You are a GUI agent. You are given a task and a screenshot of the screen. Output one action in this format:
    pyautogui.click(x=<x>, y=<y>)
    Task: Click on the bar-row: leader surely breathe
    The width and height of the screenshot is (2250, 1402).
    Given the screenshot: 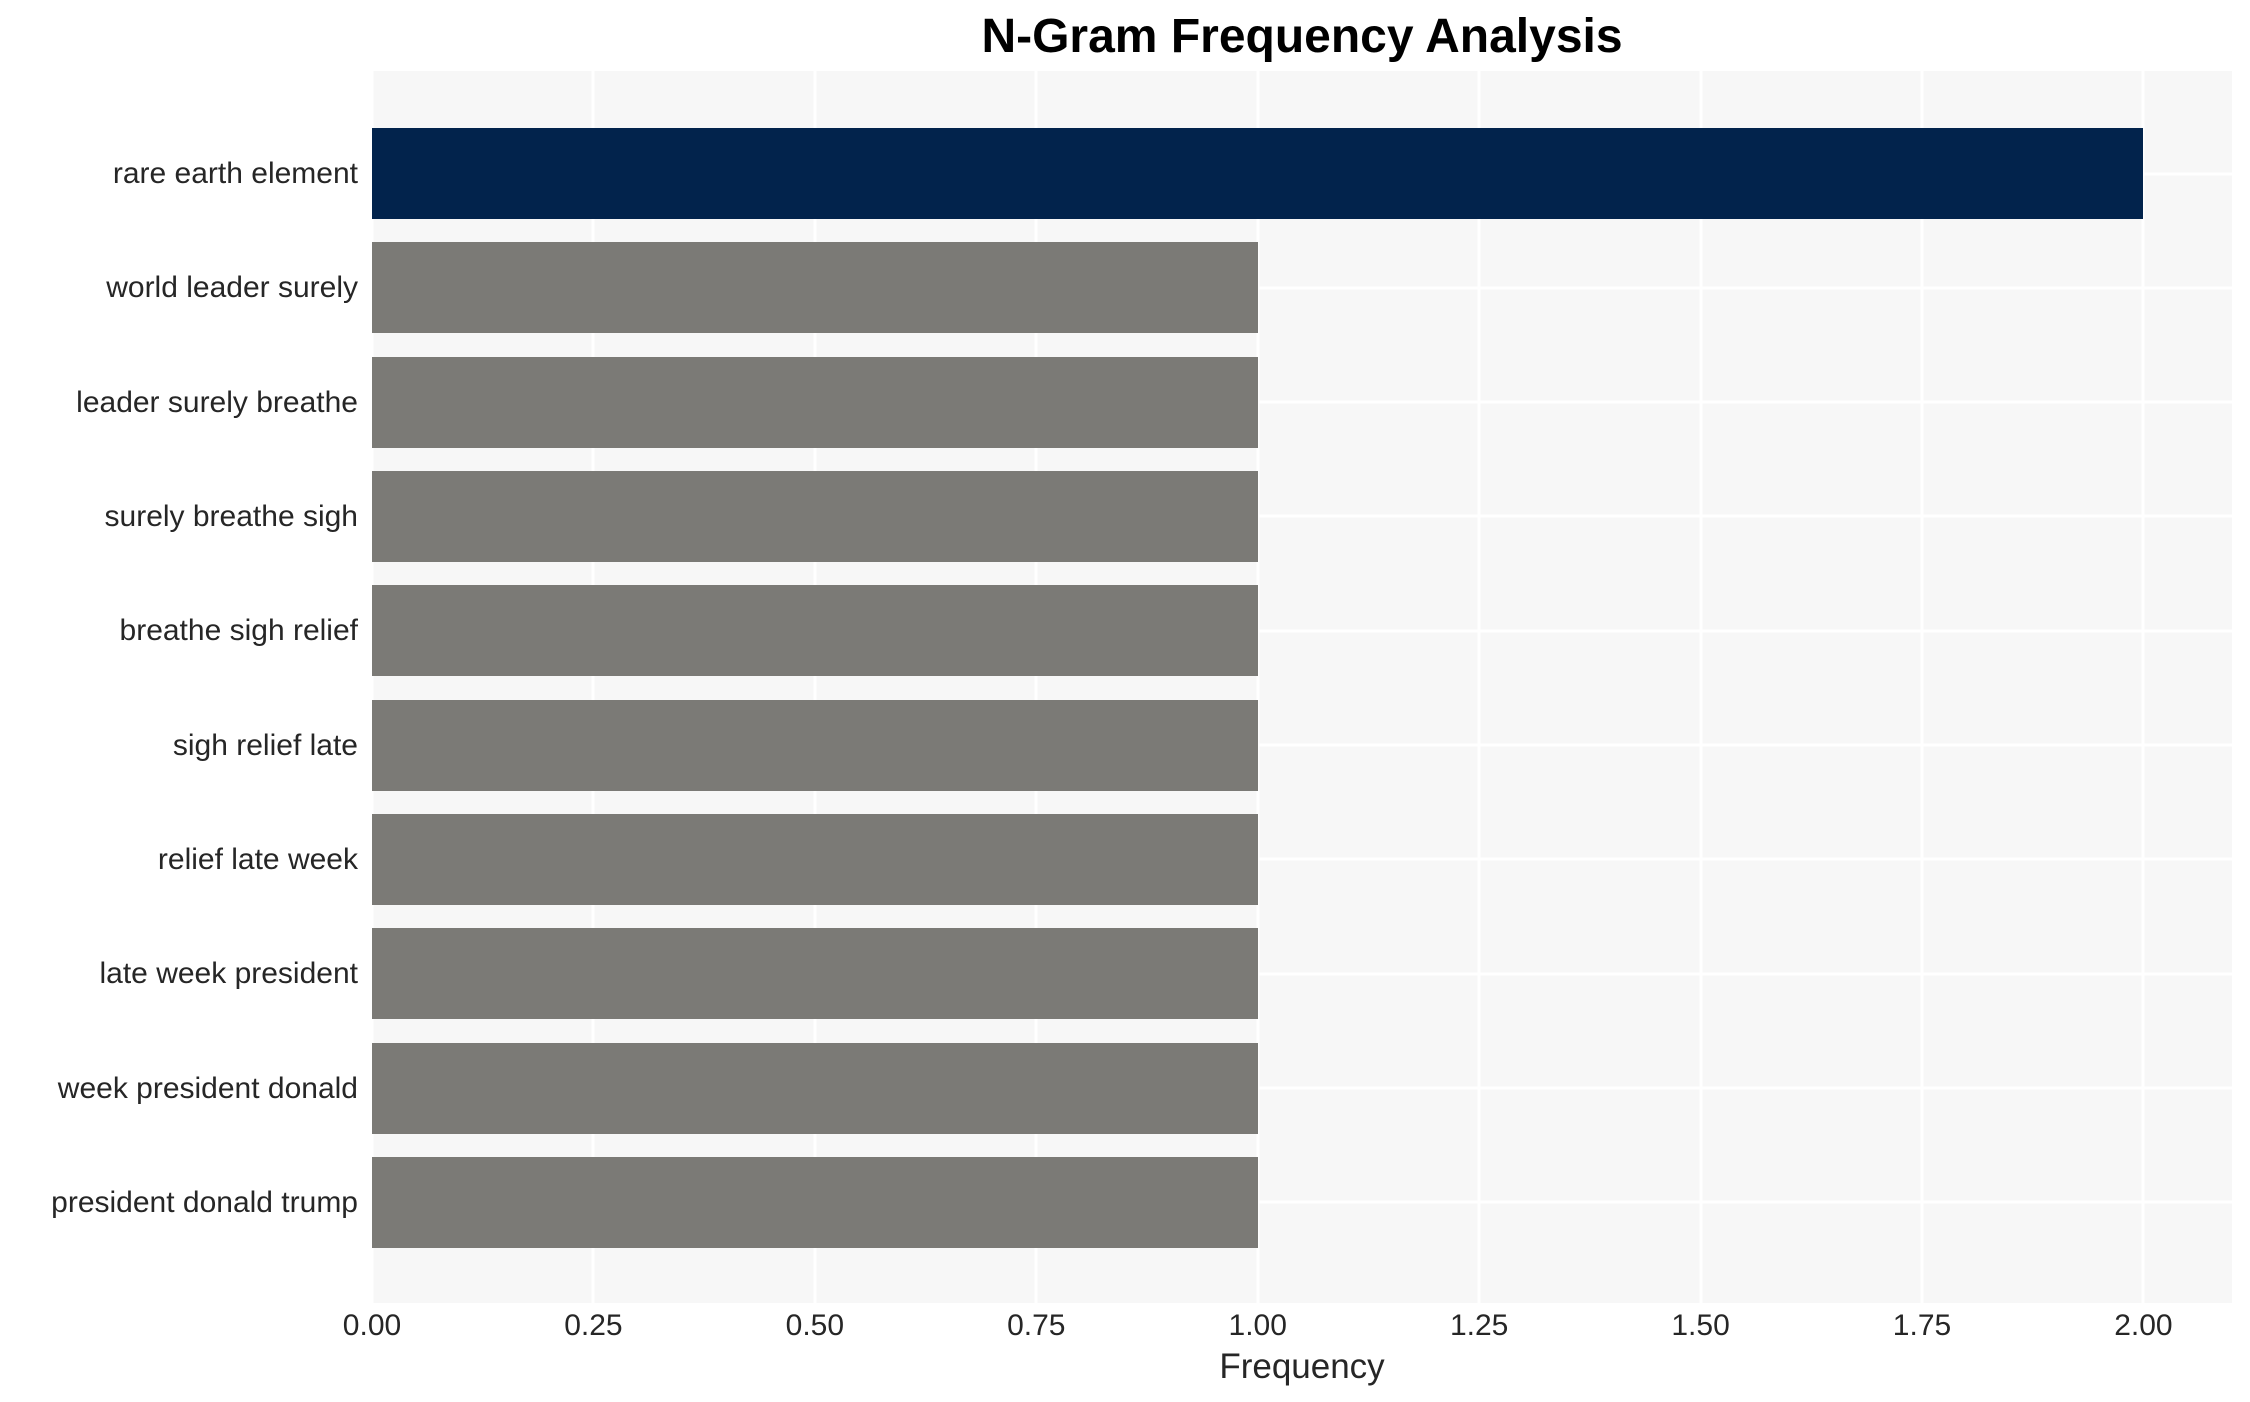 What is the action you would take?
    pyautogui.click(x=1154, y=402)
    